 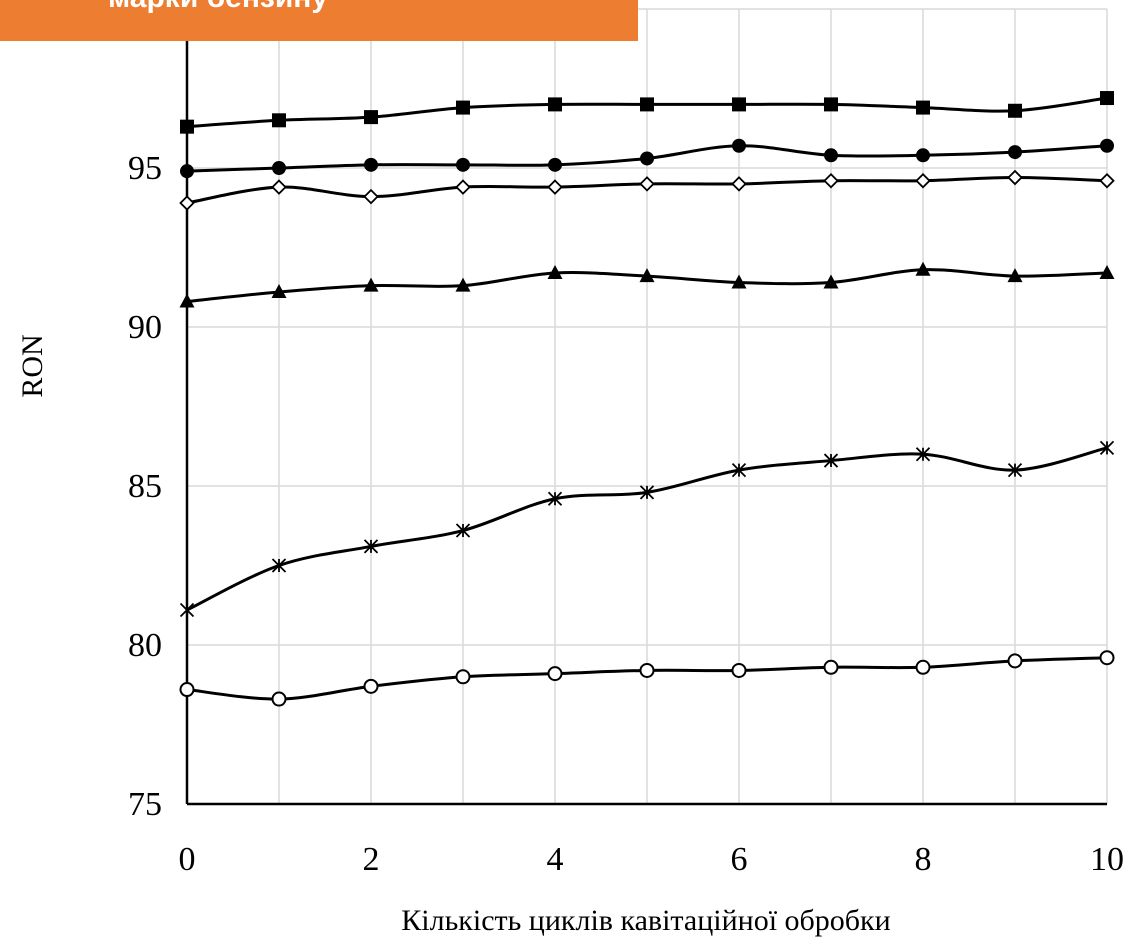 I want to click on y-tick-label: 90, so click(x=145, y=327).